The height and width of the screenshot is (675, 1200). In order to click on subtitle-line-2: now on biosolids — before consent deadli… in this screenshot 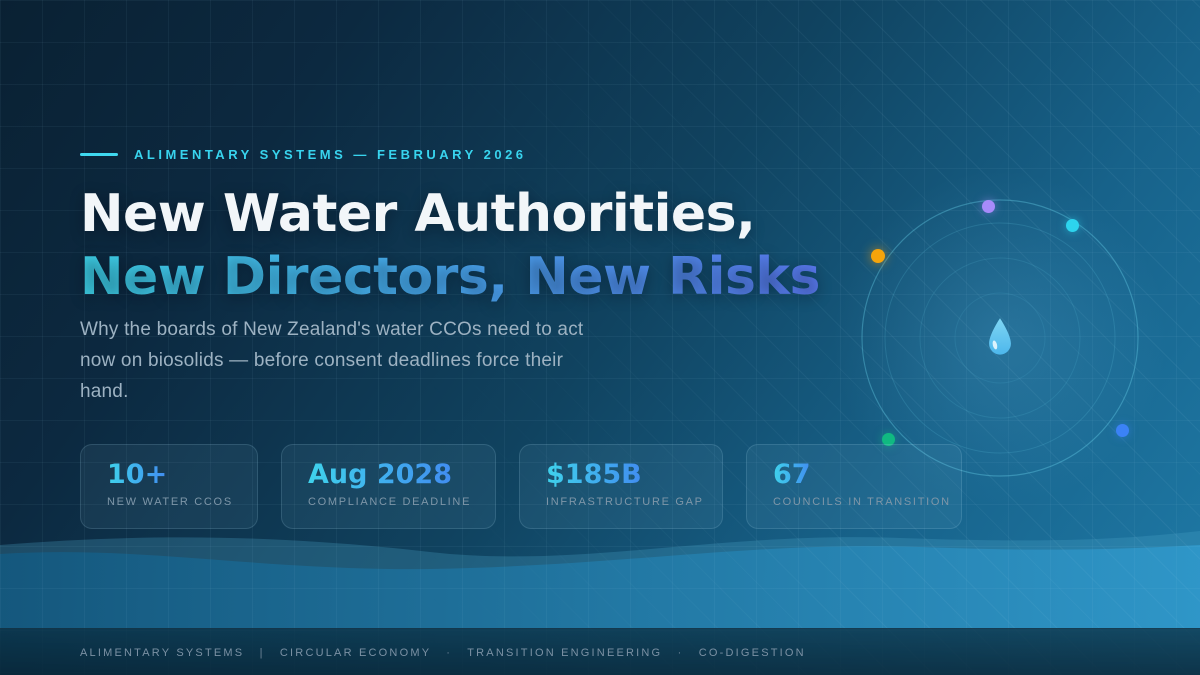, I will do `click(322, 360)`.